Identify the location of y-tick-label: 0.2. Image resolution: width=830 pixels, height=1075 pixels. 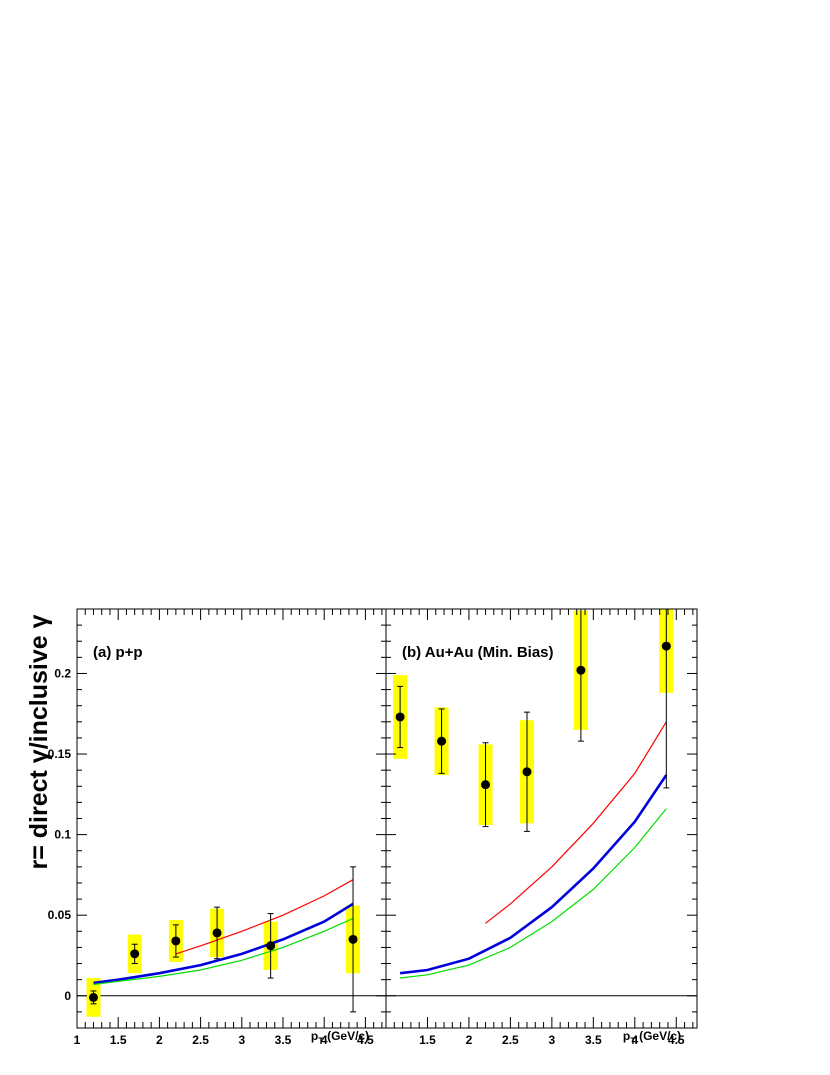
(62, 673).